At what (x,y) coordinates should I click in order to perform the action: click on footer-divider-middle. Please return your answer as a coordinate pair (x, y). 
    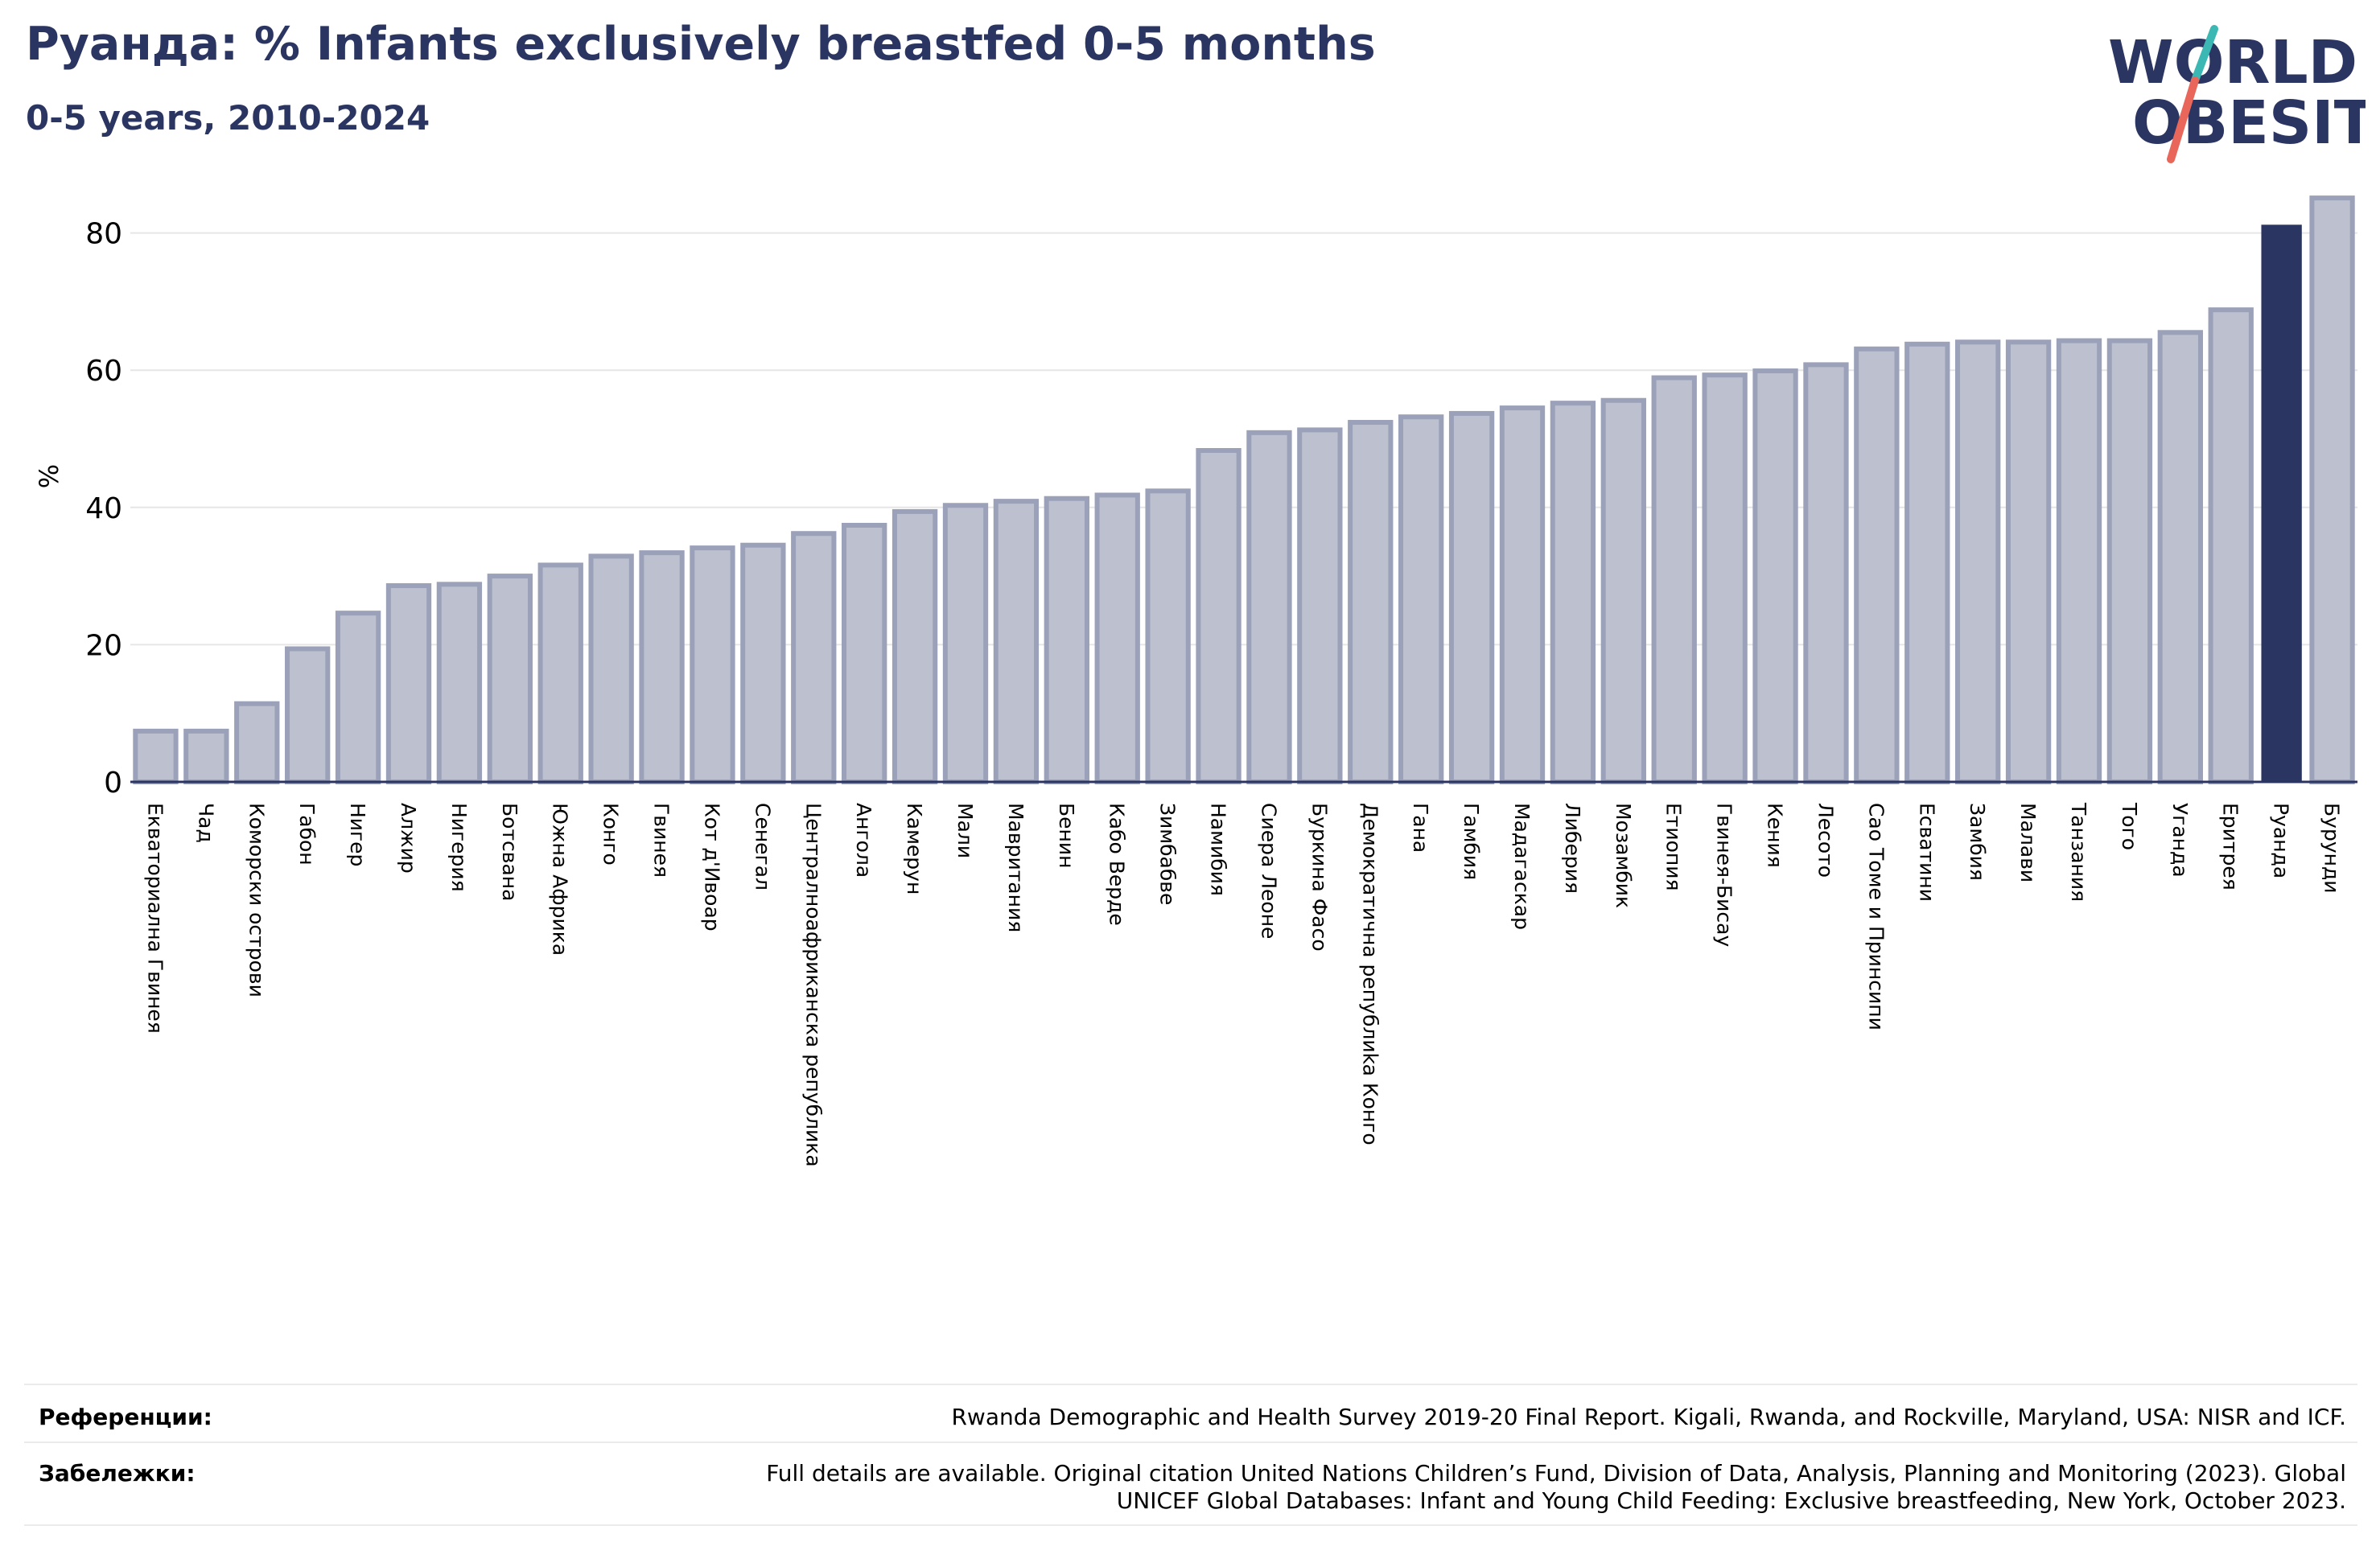
    Looking at the image, I should click on (1190, 1442).